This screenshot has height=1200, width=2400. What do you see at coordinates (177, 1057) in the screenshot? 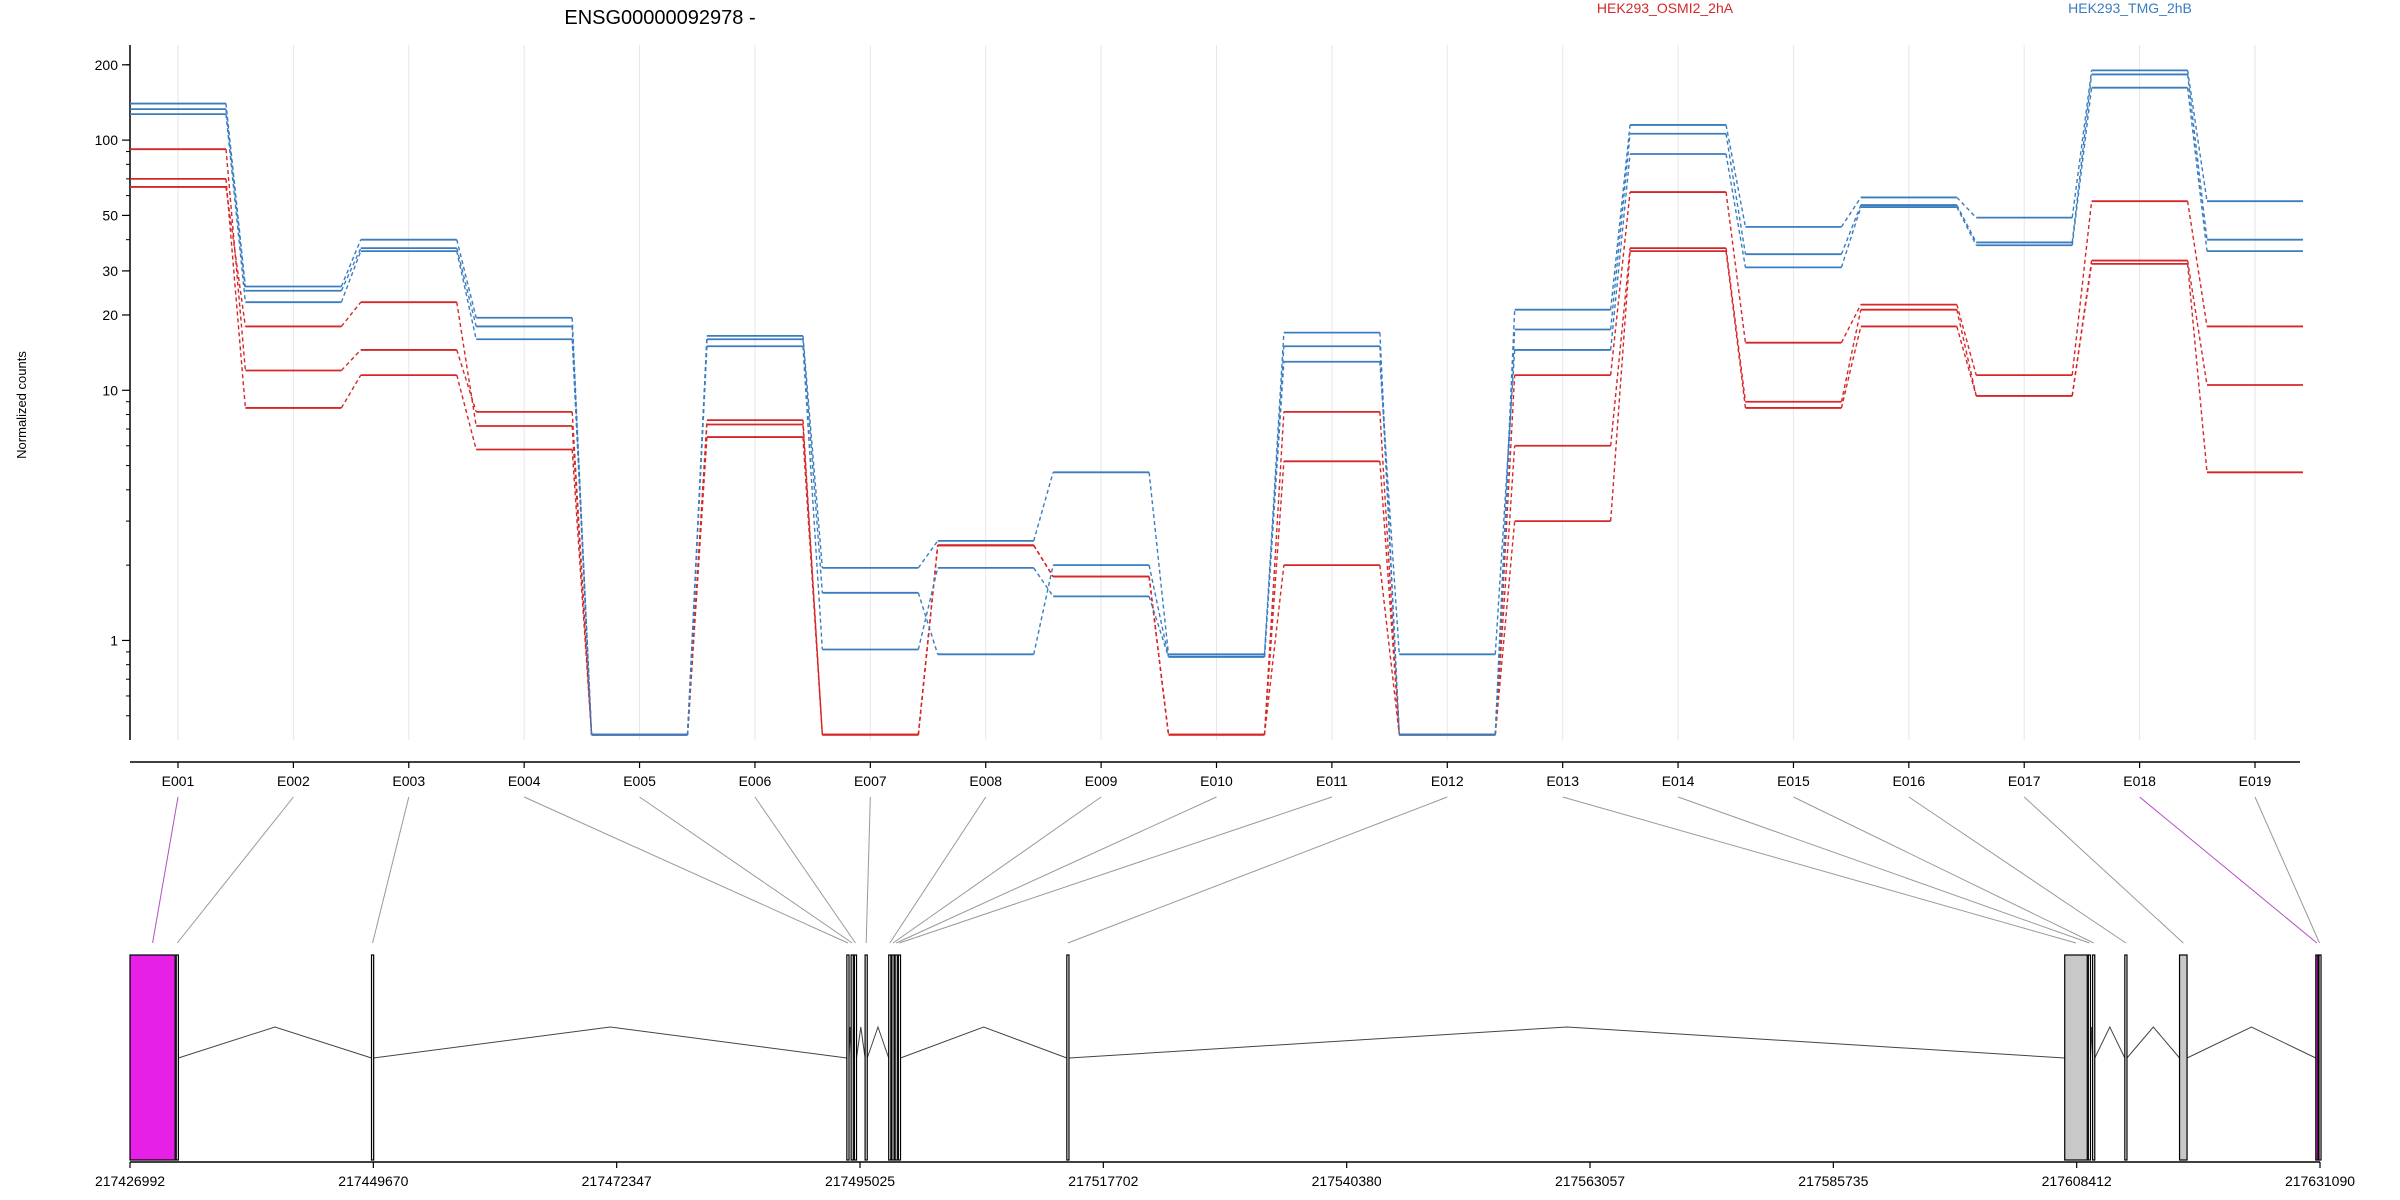
I see `exon-box-e002` at bounding box center [177, 1057].